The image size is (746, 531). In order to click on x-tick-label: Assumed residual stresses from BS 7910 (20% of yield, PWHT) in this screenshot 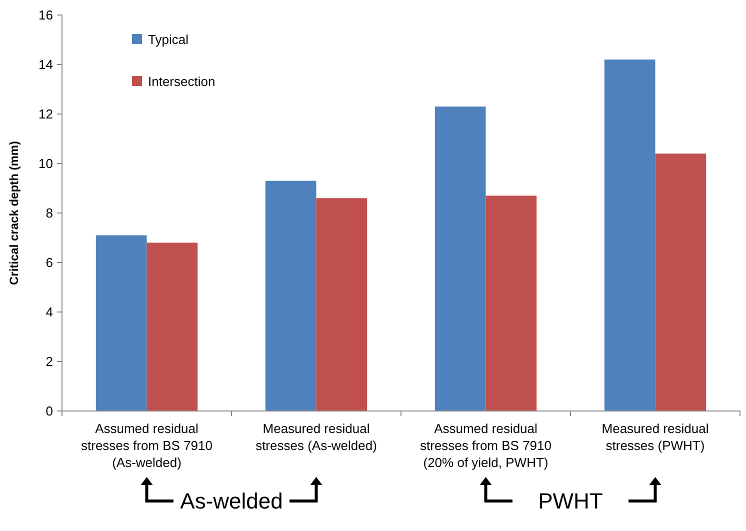, I will do `click(486, 445)`.